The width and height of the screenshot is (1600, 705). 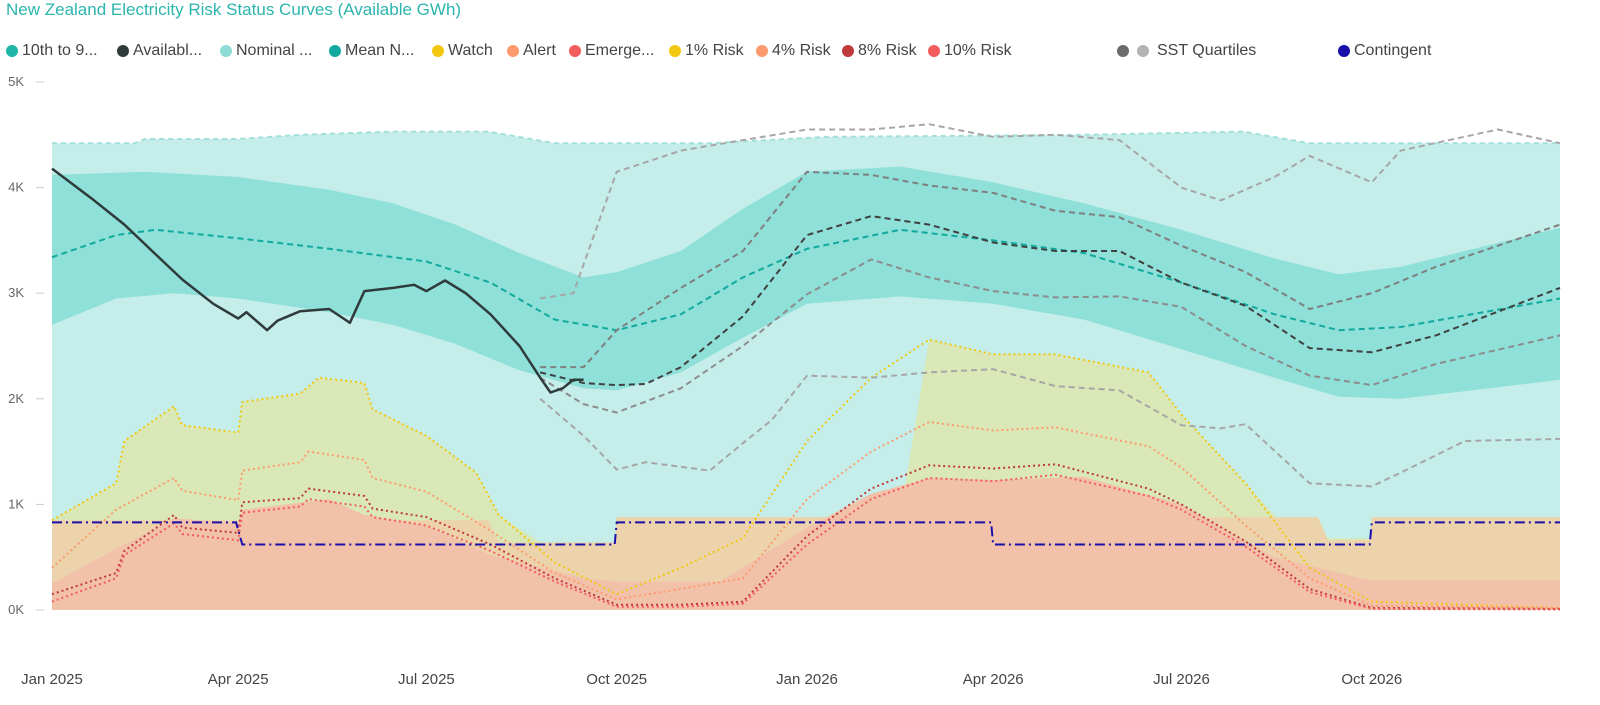 What do you see at coordinates (887, 50) in the screenshot?
I see `legend-label: 8% Risk` at bounding box center [887, 50].